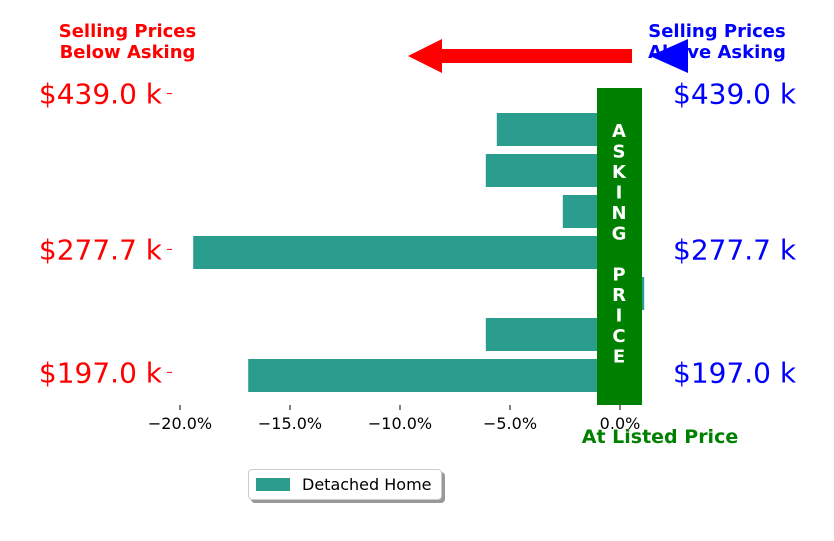  Describe the element at coordinates (101, 372) in the screenshot. I see `y-tick-label-left: $197.0 k` at that location.